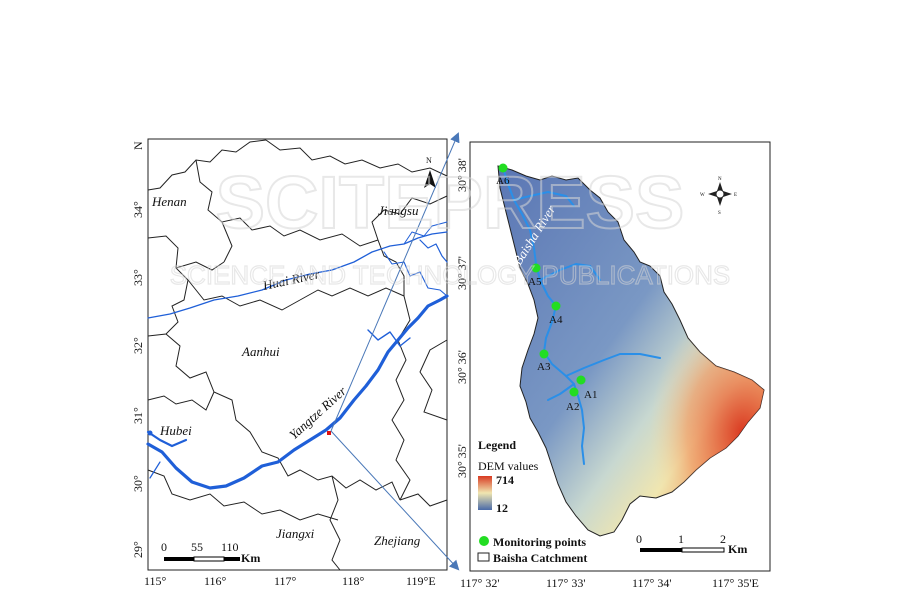  Describe the element at coordinates (691, 544) in the screenshot. I see `catchment-scale-bar: 0 1 2 Km` at that location.